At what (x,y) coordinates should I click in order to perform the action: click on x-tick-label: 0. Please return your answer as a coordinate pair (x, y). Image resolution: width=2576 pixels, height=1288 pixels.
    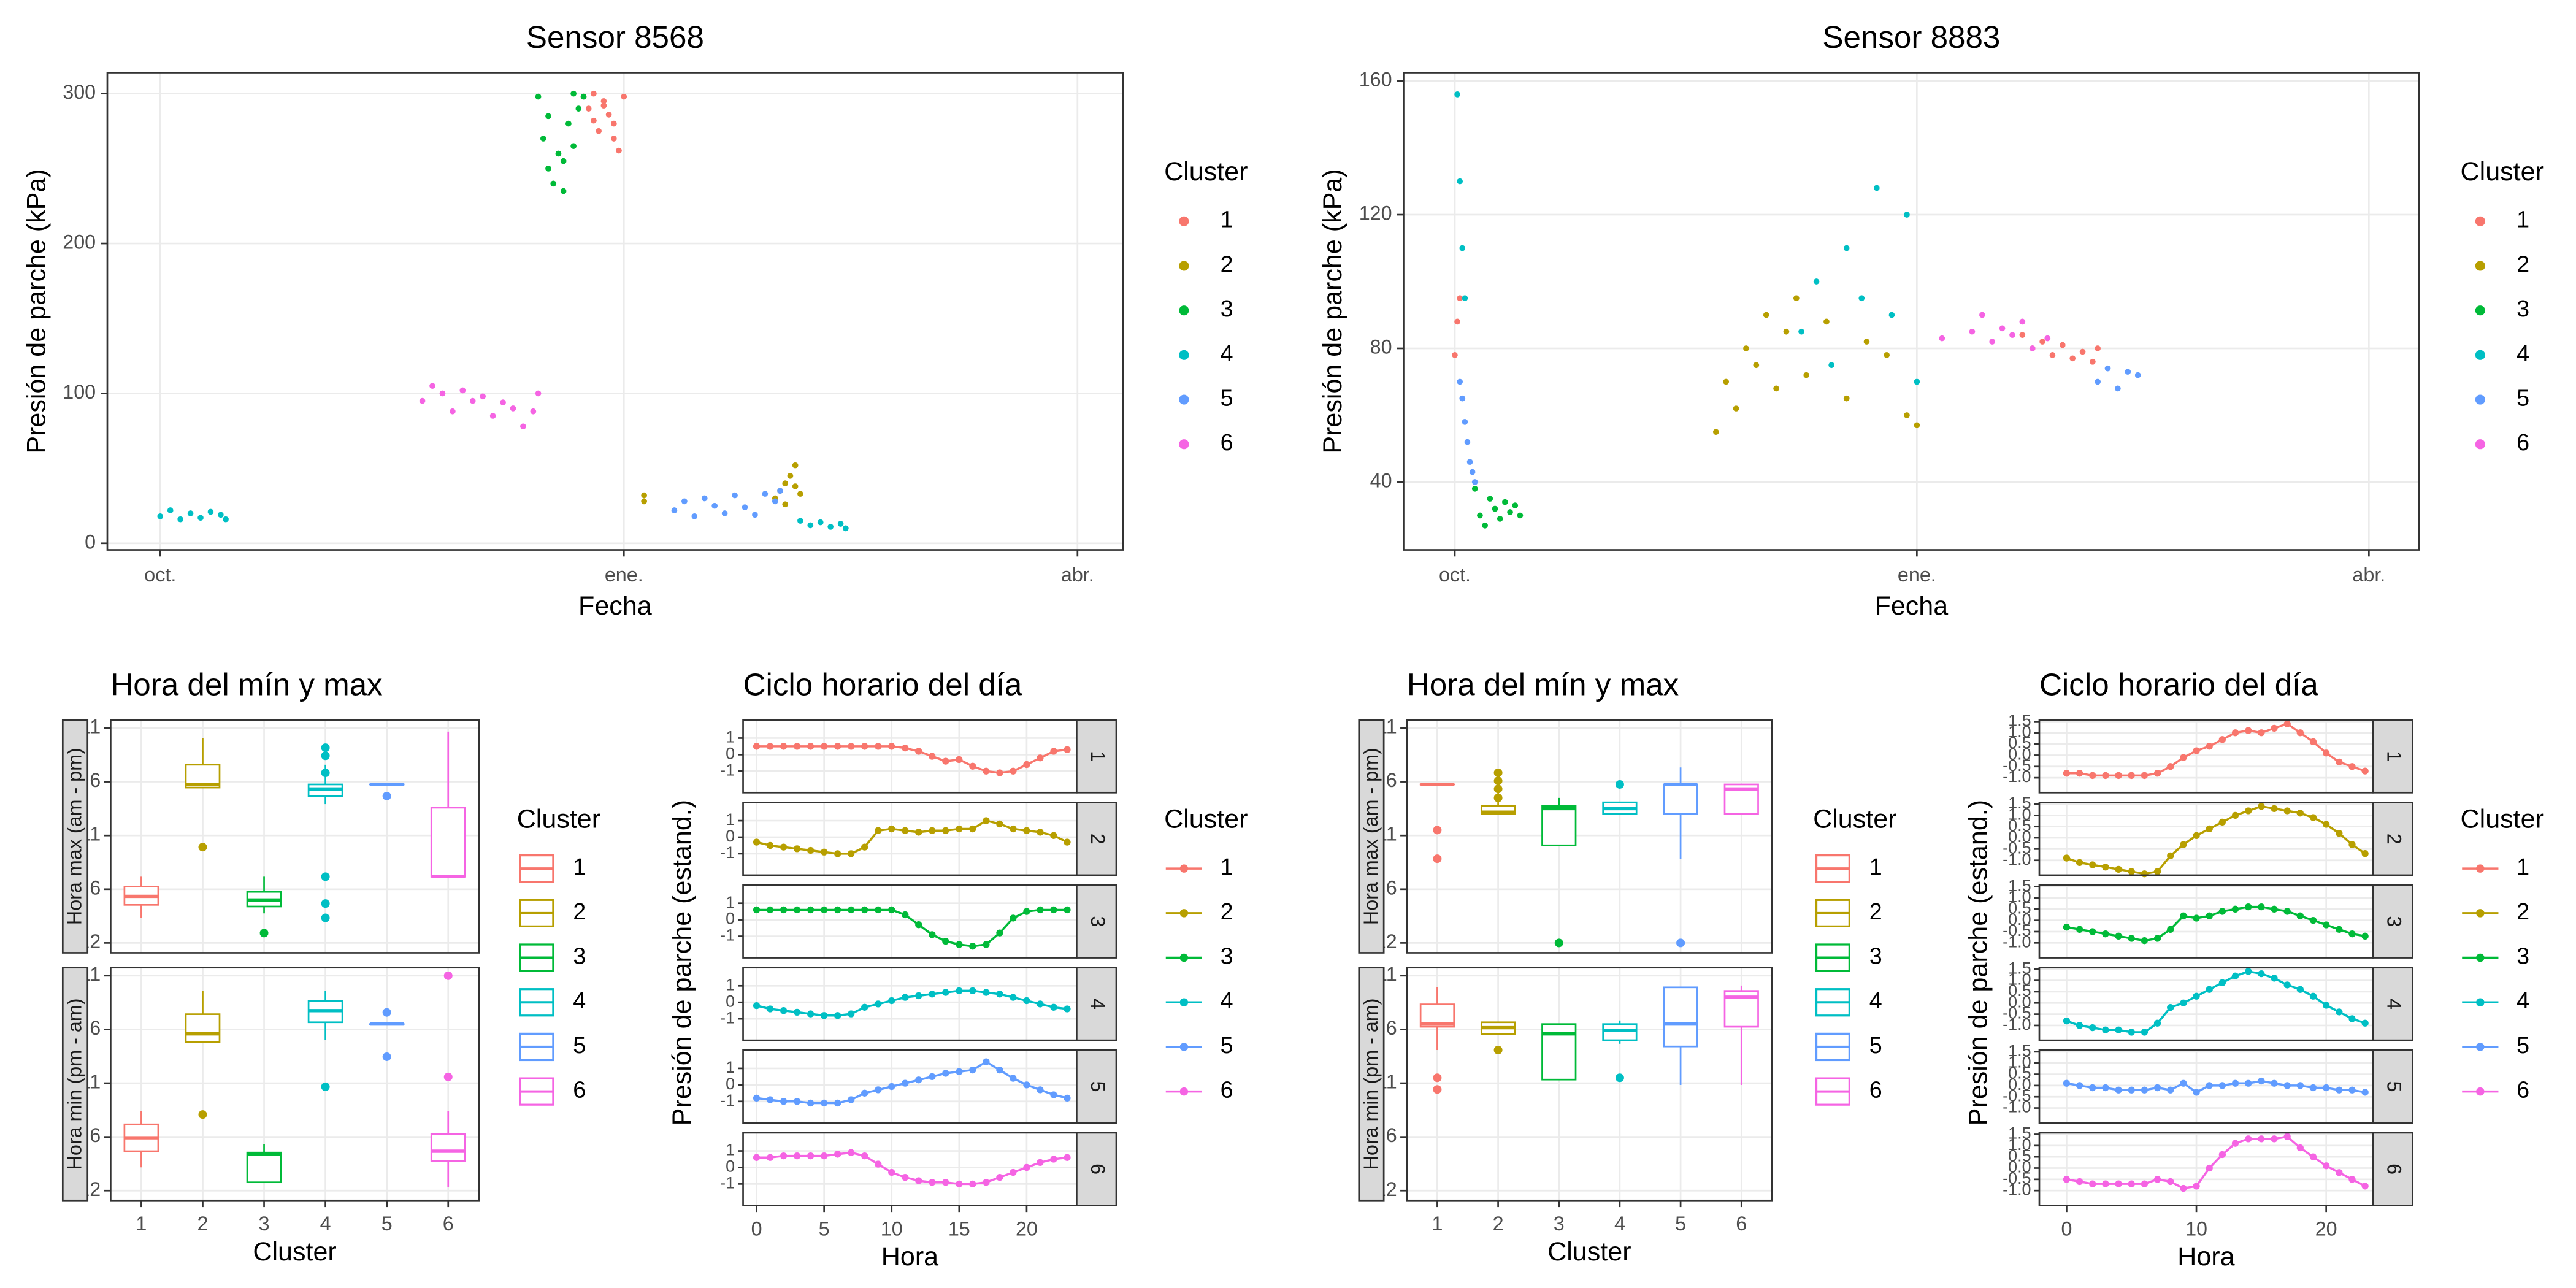
    Looking at the image, I should click on (756, 1228).